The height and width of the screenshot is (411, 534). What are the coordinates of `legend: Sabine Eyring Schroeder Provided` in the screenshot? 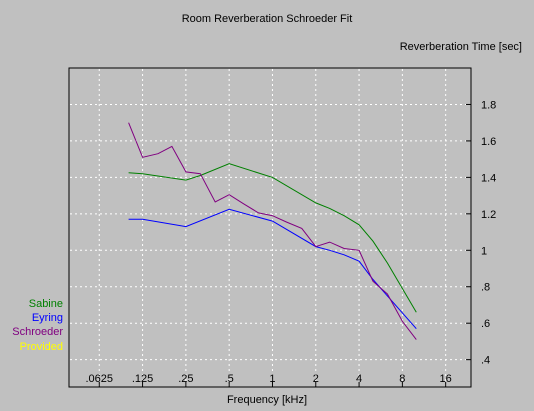 It's located at (37, 325).